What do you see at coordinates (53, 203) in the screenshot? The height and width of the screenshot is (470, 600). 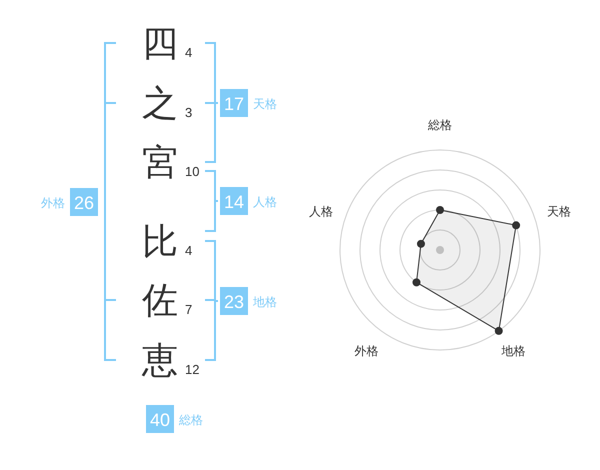 I see `category-label: 外格` at bounding box center [53, 203].